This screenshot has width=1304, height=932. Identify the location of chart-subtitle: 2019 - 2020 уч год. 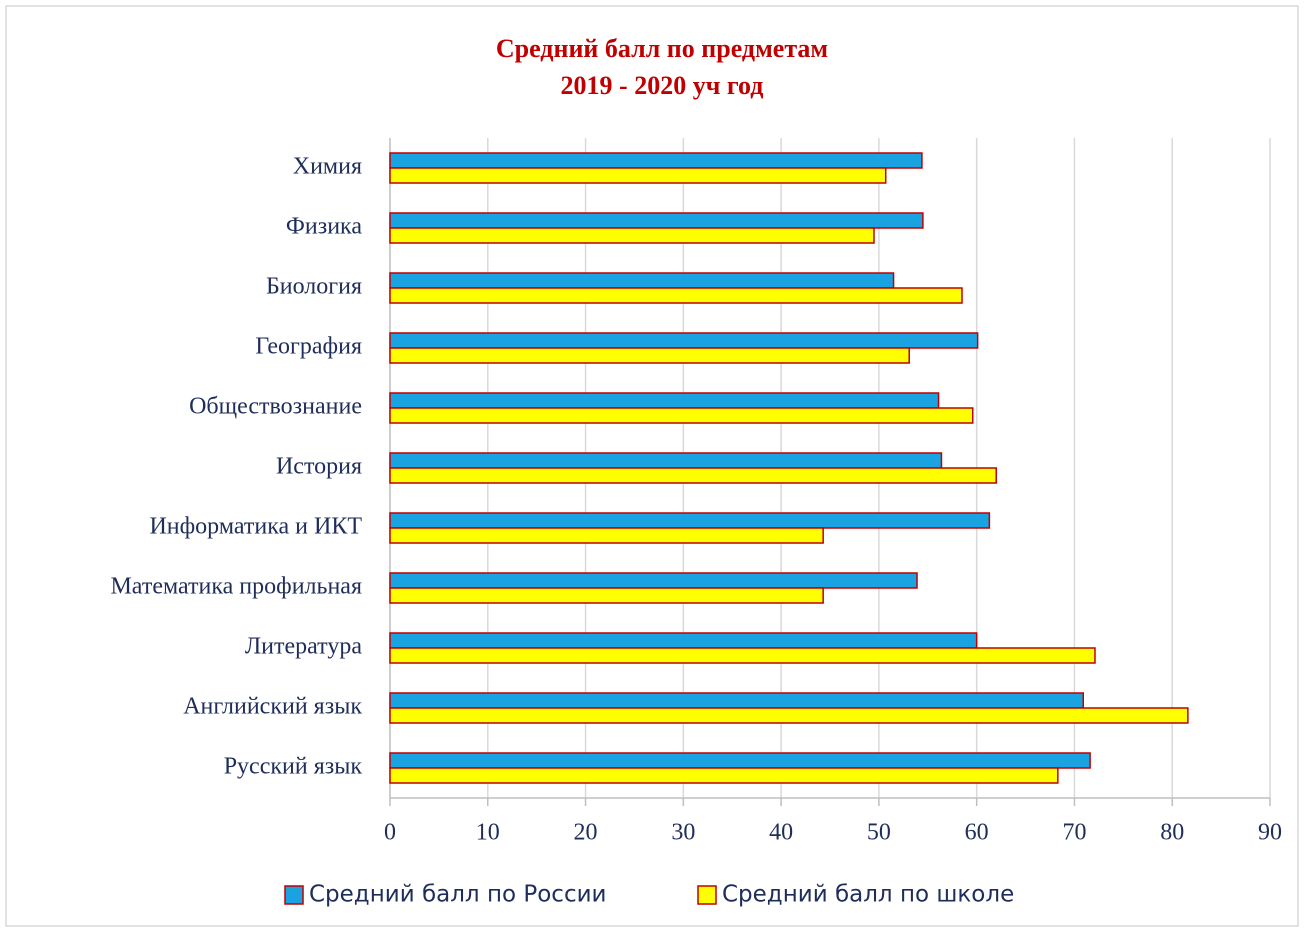
(662, 85).